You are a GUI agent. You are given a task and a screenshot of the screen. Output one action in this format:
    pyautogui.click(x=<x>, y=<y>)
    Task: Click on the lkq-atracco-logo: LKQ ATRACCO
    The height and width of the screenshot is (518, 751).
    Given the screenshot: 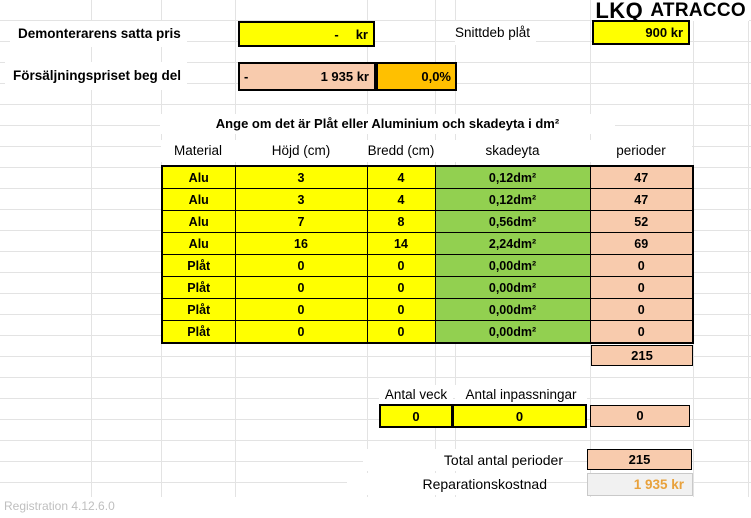 What is the action you would take?
    pyautogui.click(x=670, y=11)
    